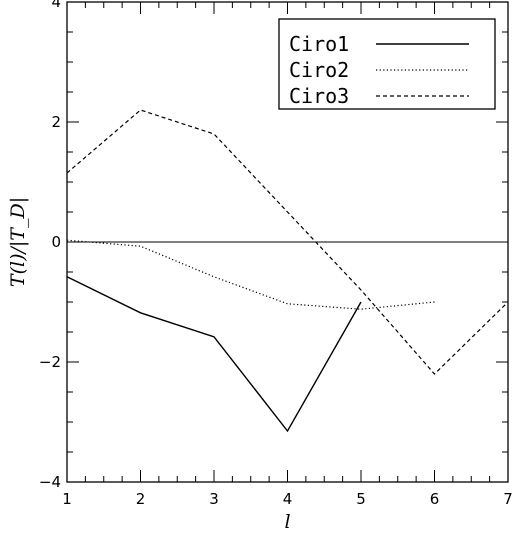 The width and height of the screenshot is (513, 533). What do you see at coordinates (250, 274) in the screenshot?
I see `series-line-ciro2` at bounding box center [250, 274].